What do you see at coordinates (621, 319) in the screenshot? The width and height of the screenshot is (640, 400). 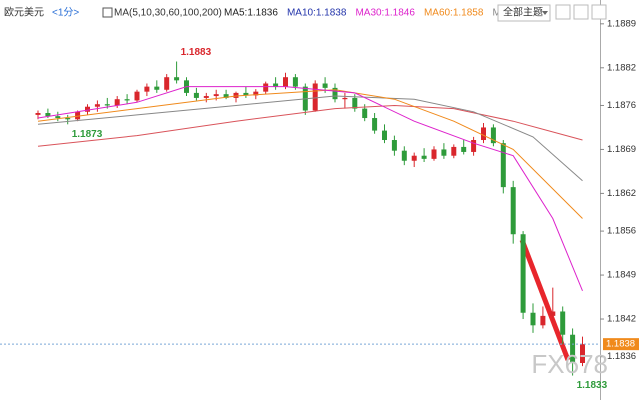 I see `y-tick-label: 1.1842` at bounding box center [621, 319].